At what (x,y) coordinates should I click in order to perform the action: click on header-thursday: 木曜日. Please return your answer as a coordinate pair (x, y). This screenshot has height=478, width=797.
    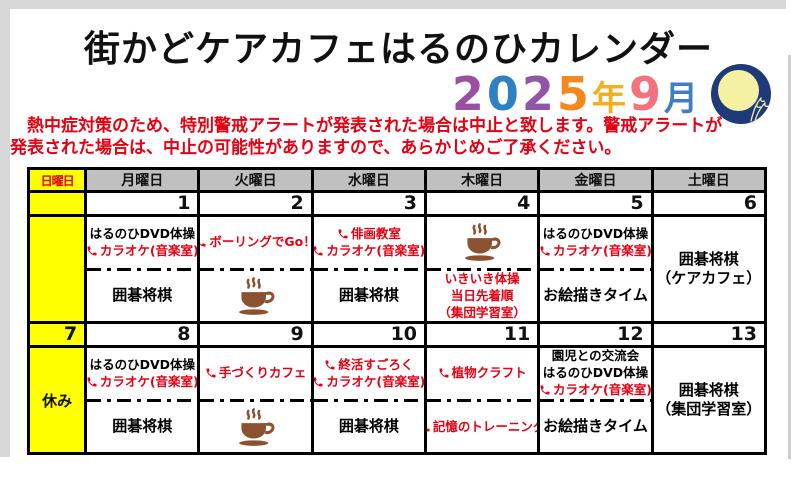
    Looking at the image, I should click on (482, 180).